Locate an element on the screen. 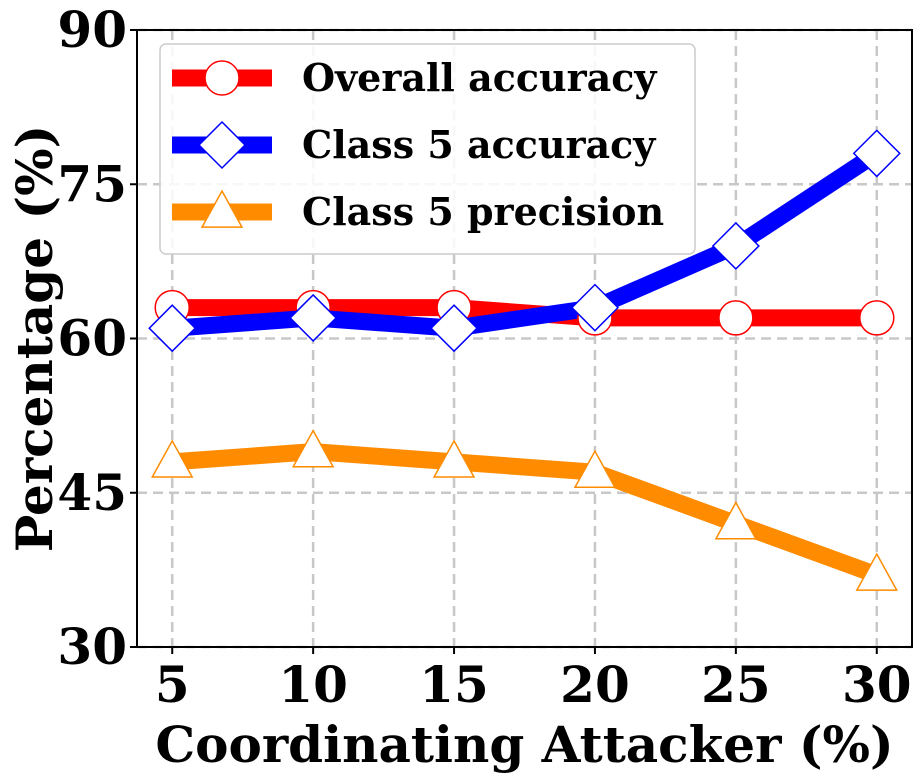 This screenshot has height=784, width=921. x-tick-label: 10 is located at coordinates (313, 684).